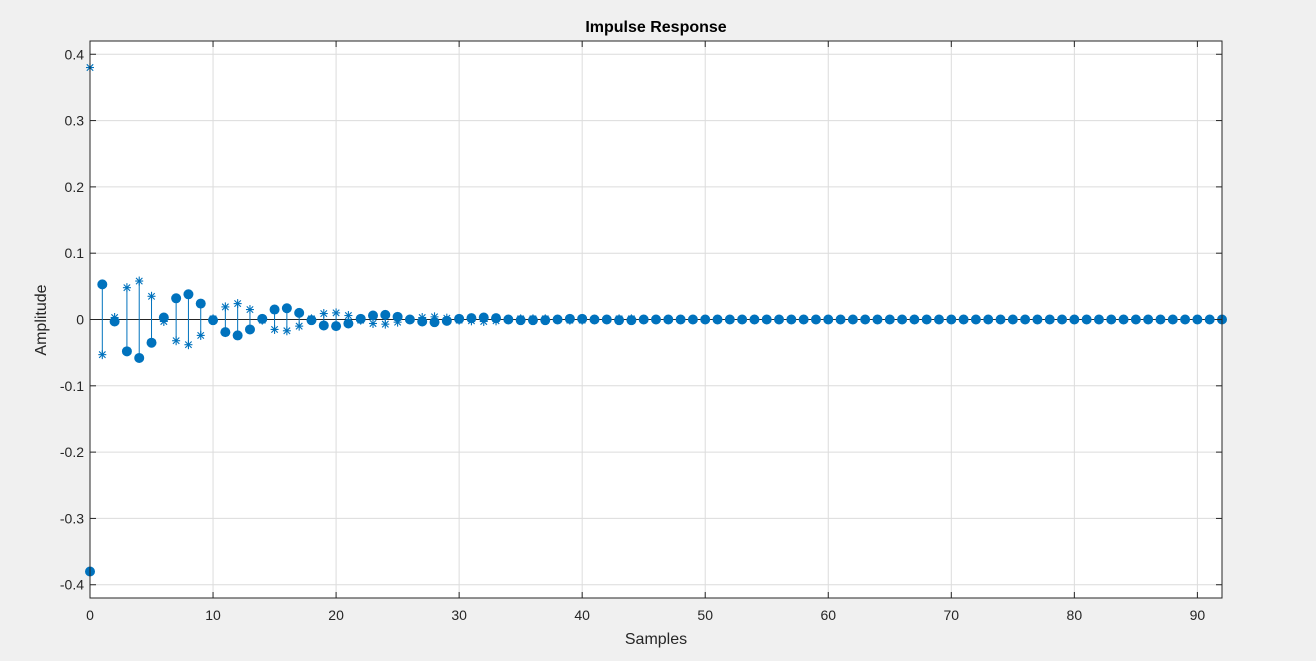  I want to click on x-tick-label: 30, so click(459, 615).